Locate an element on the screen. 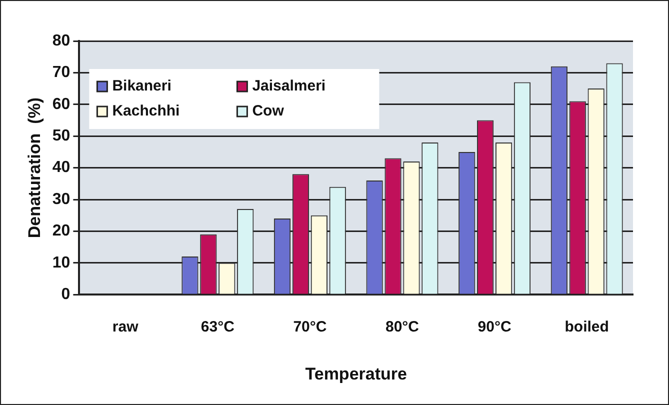  y-tick-label: 20 is located at coordinates (61, 231).